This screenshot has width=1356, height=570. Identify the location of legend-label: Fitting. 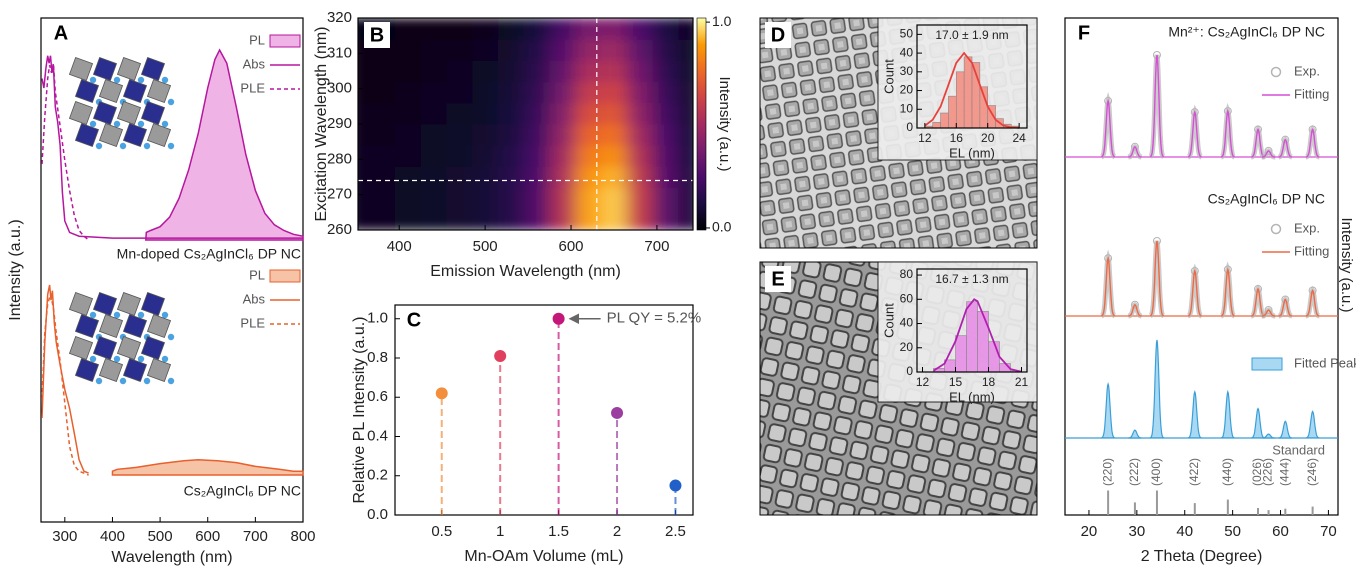
(1311, 93).